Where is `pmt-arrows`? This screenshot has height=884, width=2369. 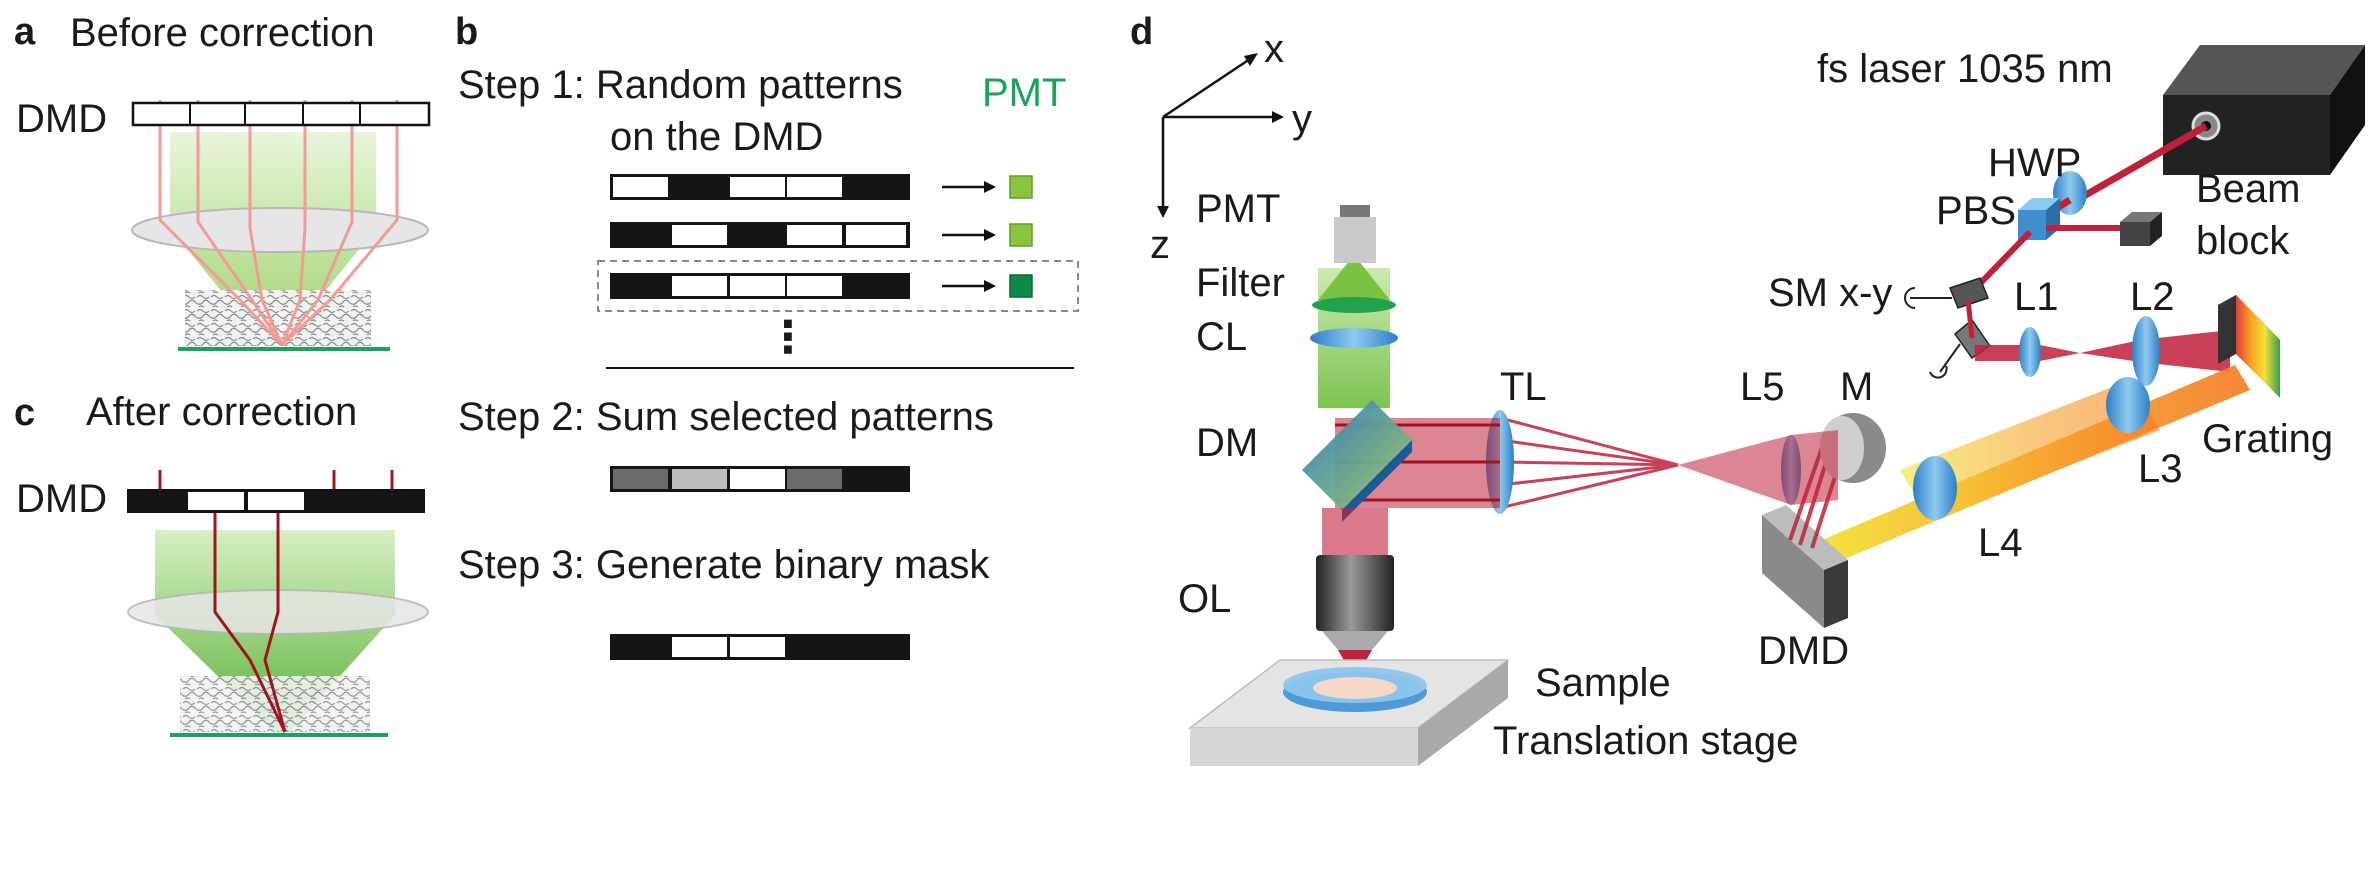
pmt-arrows is located at coordinates (969, 236).